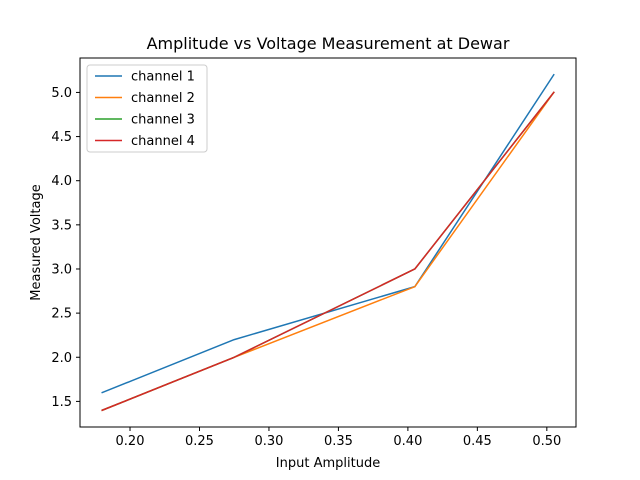  Describe the element at coordinates (65, 248) in the screenshot. I see `y-axis-ticks: 1.5 2.0 2.5 3.0 3.5 4.0 4.5 5.0` at that location.